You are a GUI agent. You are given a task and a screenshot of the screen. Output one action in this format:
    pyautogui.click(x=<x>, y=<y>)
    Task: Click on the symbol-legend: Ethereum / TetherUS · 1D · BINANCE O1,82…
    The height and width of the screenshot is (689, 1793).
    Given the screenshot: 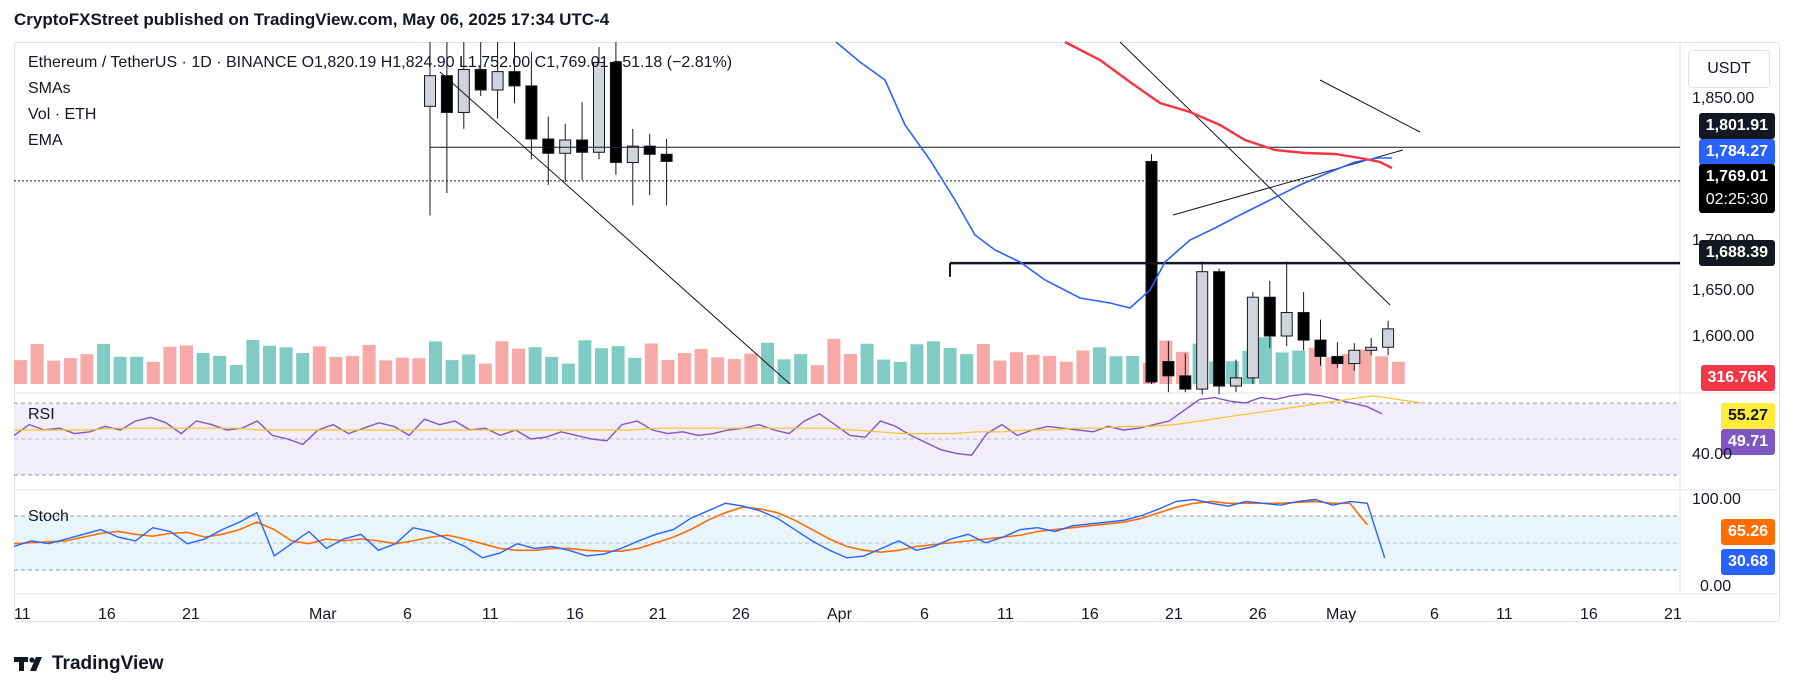 What is the action you would take?
    pyautogui.click(x=380, y=62)
    